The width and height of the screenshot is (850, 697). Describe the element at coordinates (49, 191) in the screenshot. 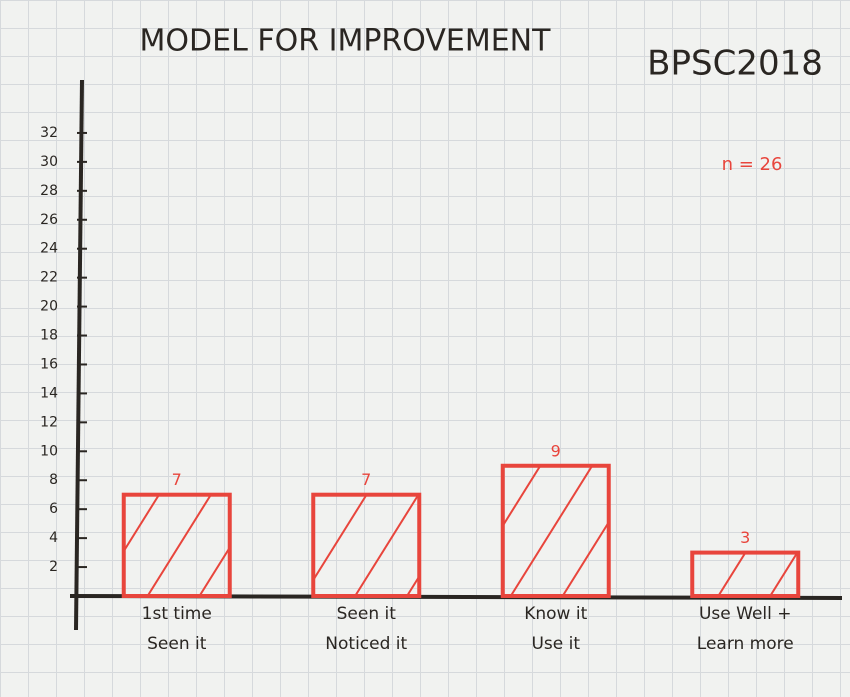

I see `y-tick-label: 28` at that location.